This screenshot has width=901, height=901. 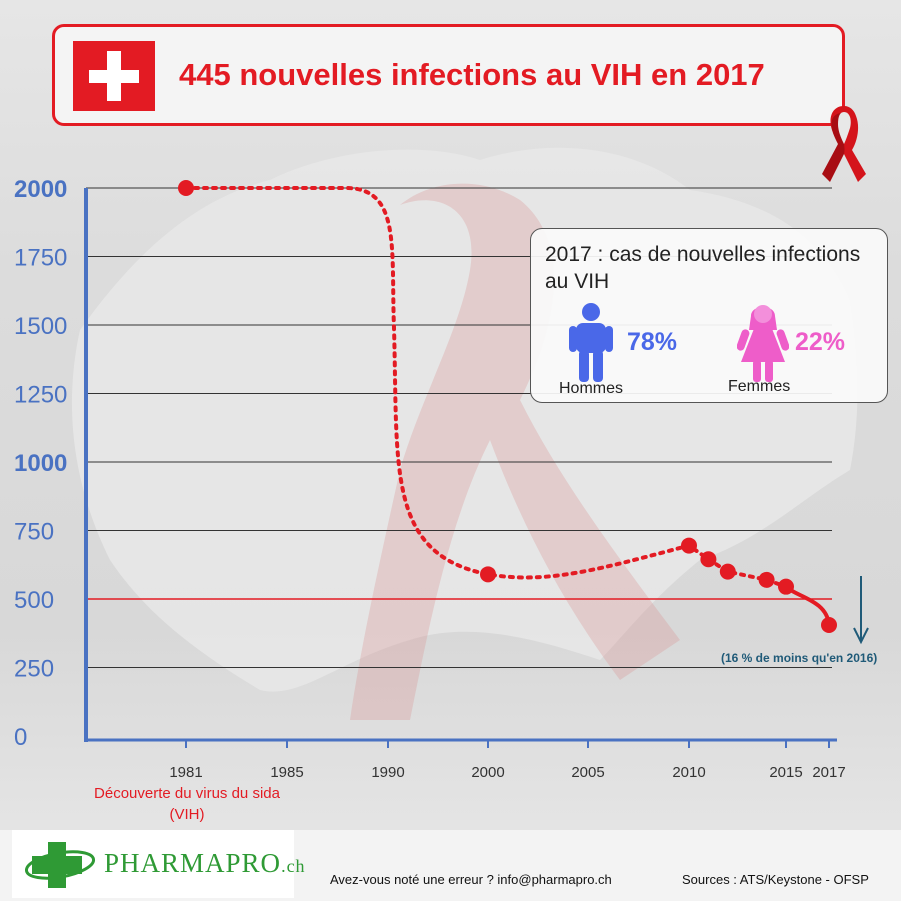 I want to click on x-tick-label: 2015, so click(x=785, y=772).